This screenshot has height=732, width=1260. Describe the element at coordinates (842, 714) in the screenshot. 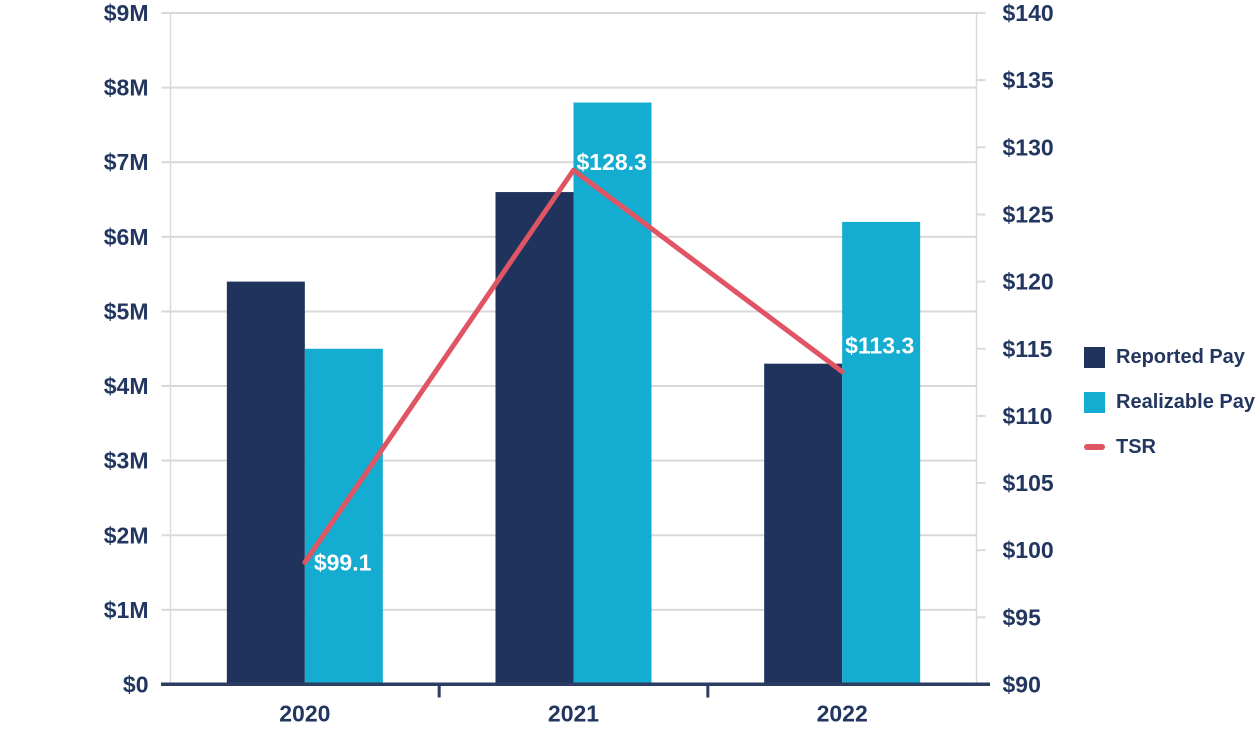

I see `x-axis-category-label: 2022` at that location.